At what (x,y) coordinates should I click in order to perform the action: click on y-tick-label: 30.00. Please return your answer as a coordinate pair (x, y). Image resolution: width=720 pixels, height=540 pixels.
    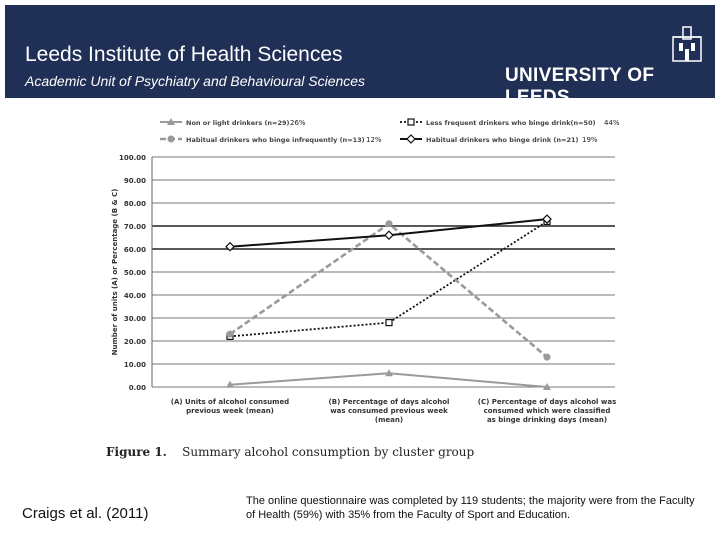
    Looking at the image, I should click on (135, 319).